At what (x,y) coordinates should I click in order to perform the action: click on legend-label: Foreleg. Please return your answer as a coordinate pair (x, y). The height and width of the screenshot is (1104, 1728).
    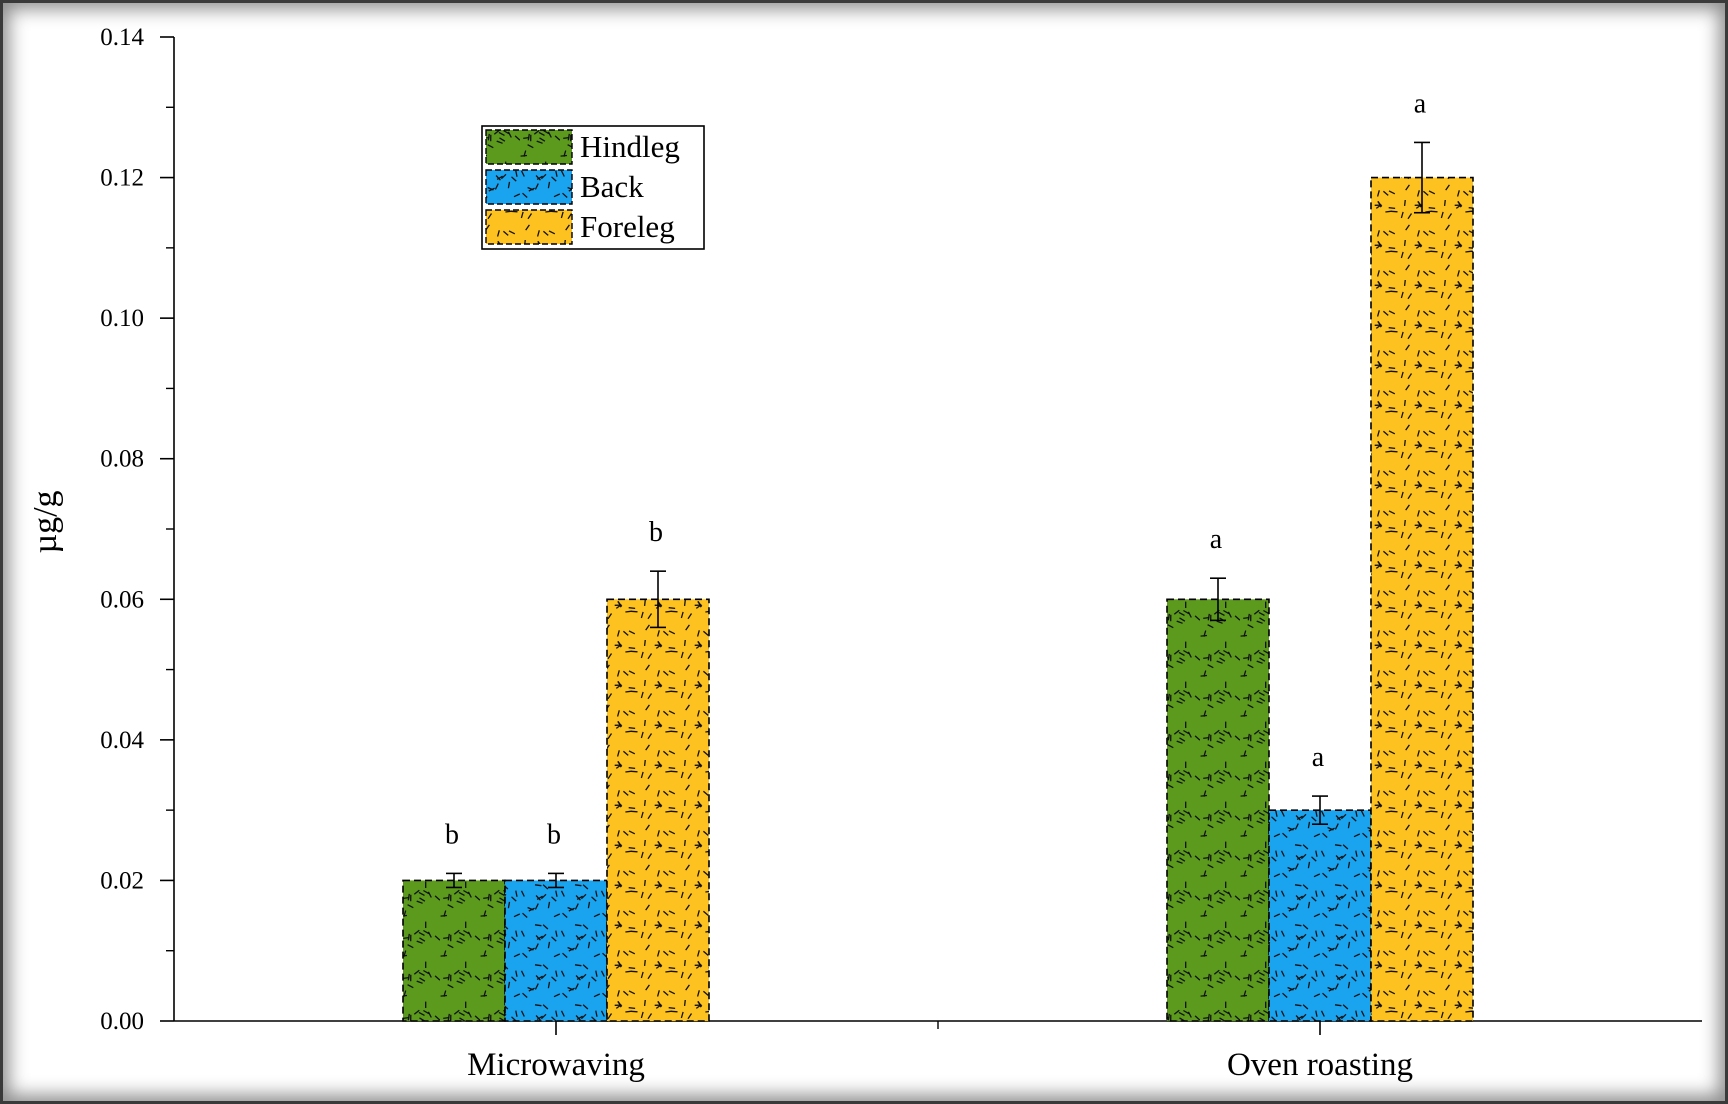
    Looking at the image, I should click on (627, 226).